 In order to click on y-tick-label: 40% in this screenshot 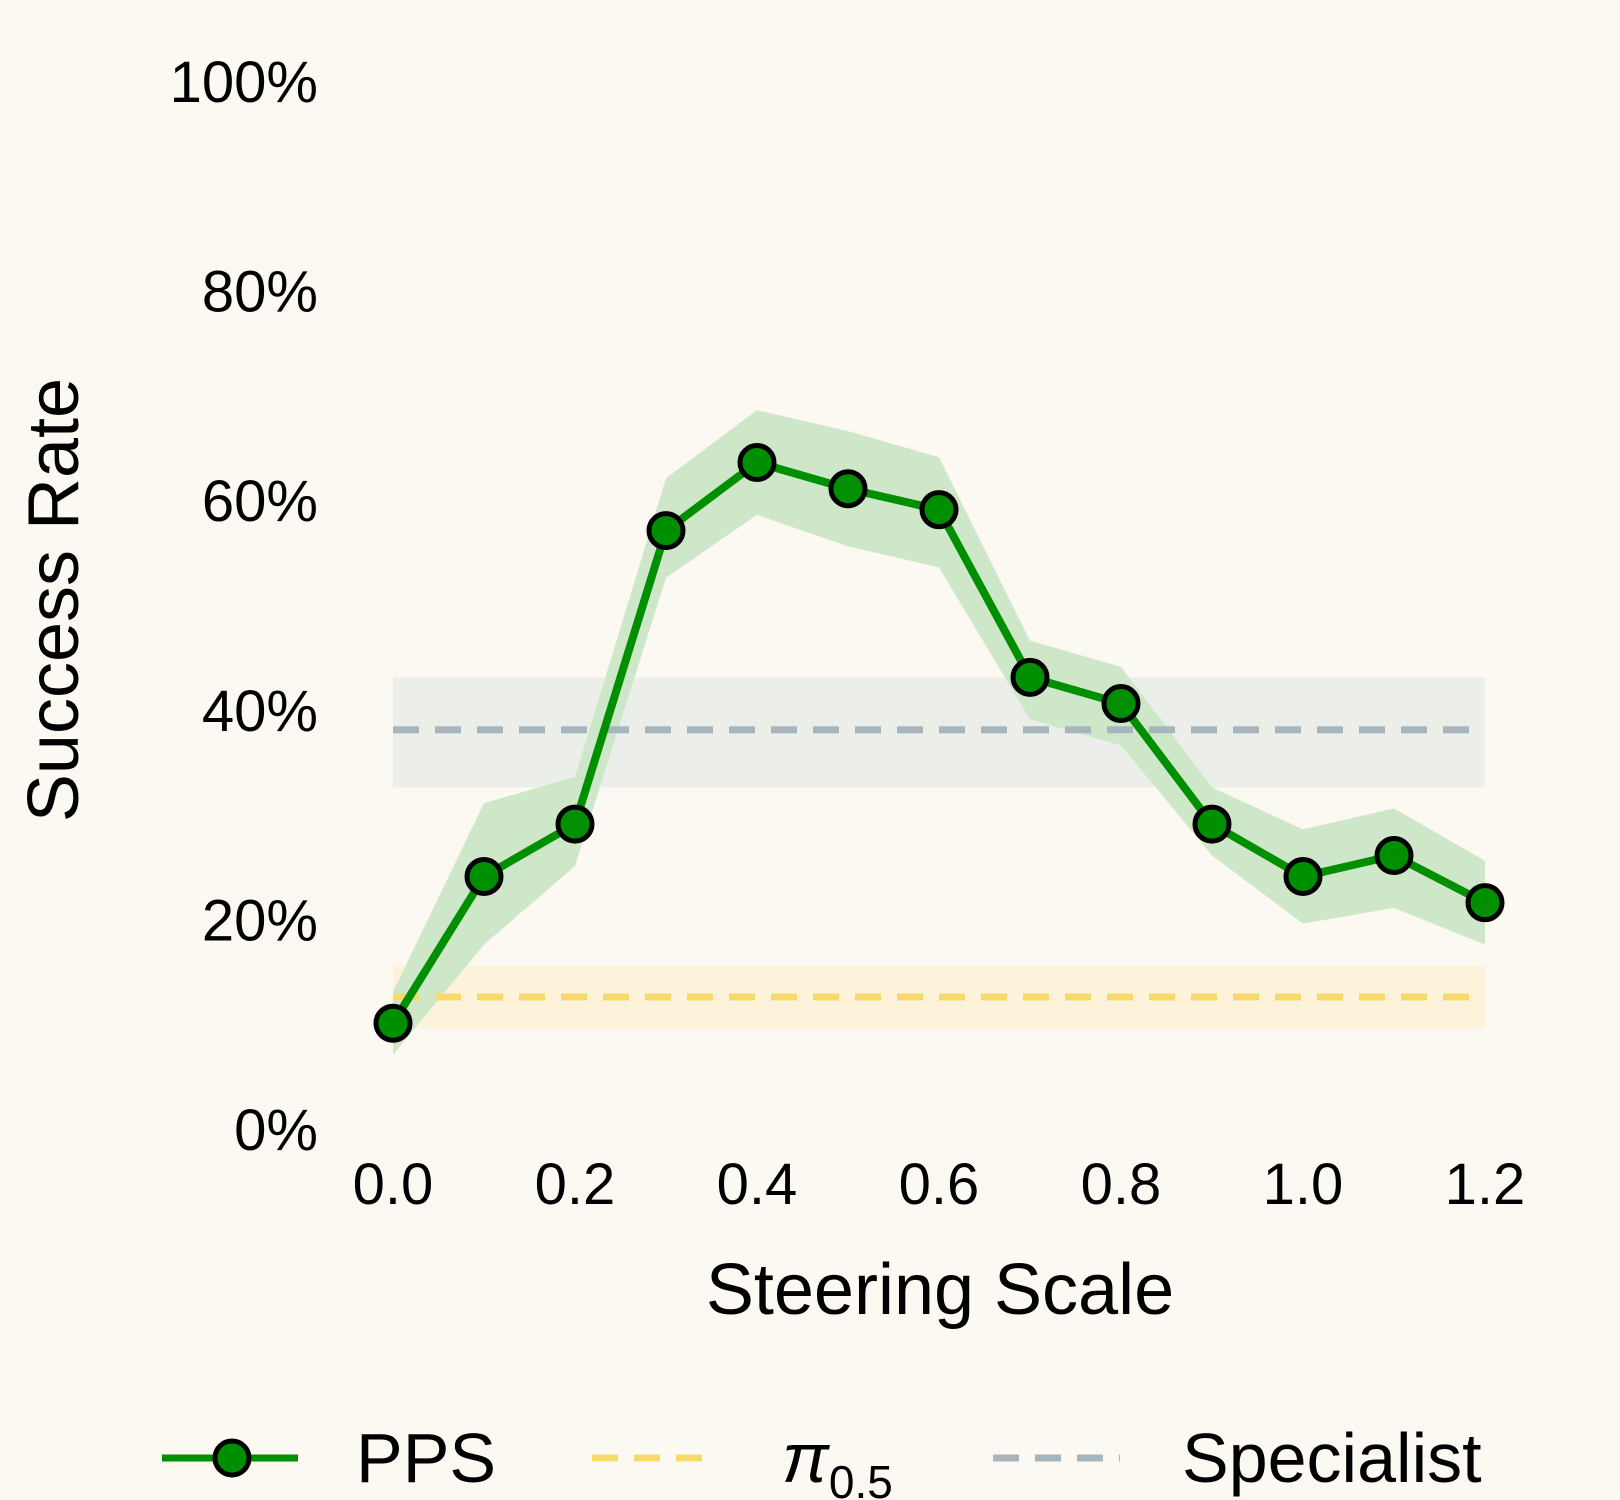, I will do `click(260, 711)`.